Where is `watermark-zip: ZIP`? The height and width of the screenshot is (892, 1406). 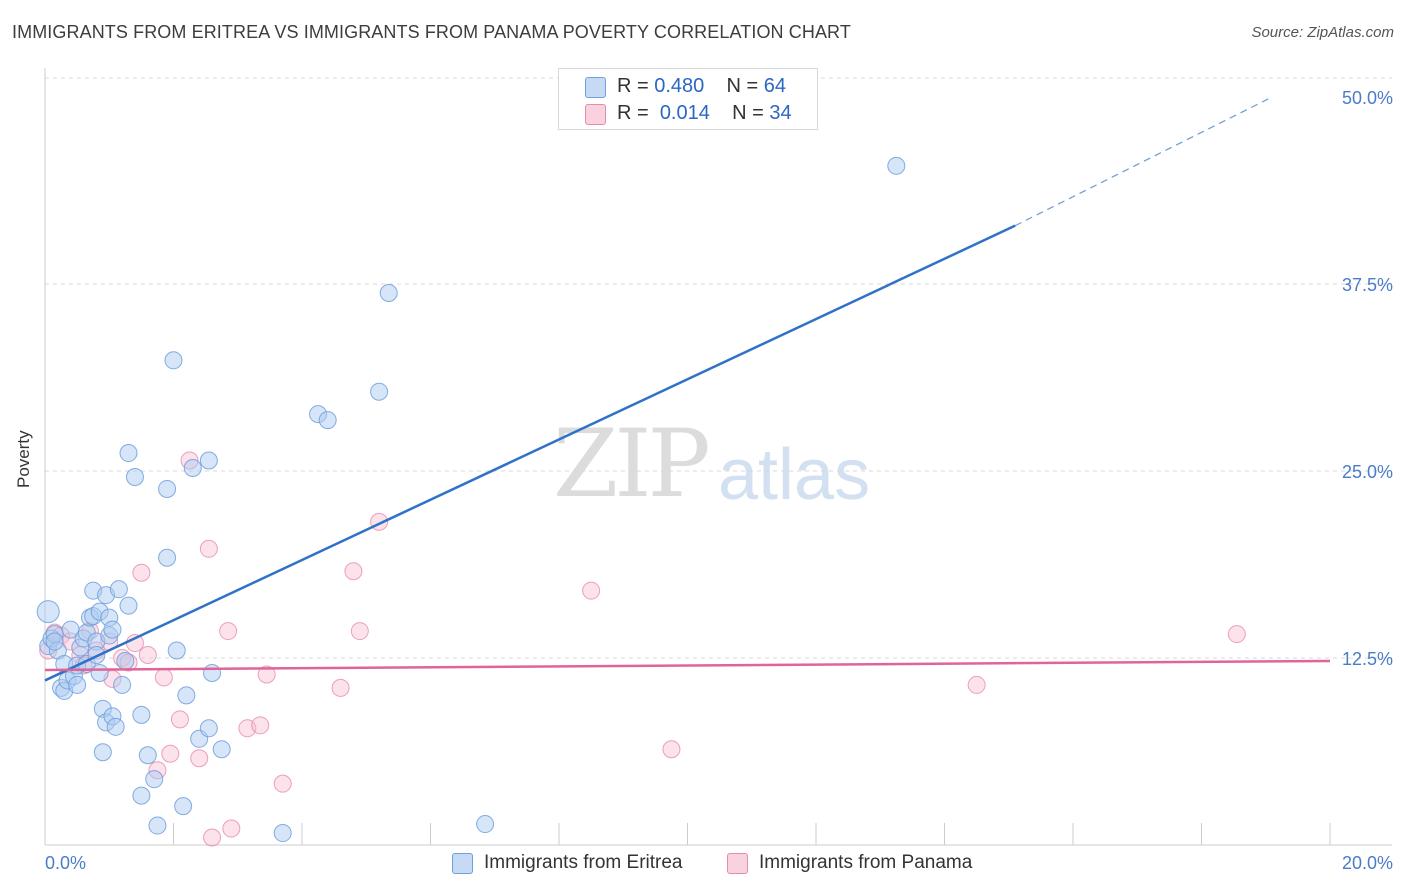
watermark-zip: ZIP is located at coordinates (632, 464).